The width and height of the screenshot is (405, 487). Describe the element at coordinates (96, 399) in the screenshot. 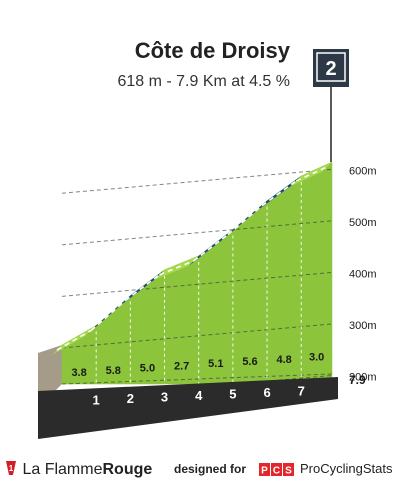

I see `km-marker-label: 1` at that location.